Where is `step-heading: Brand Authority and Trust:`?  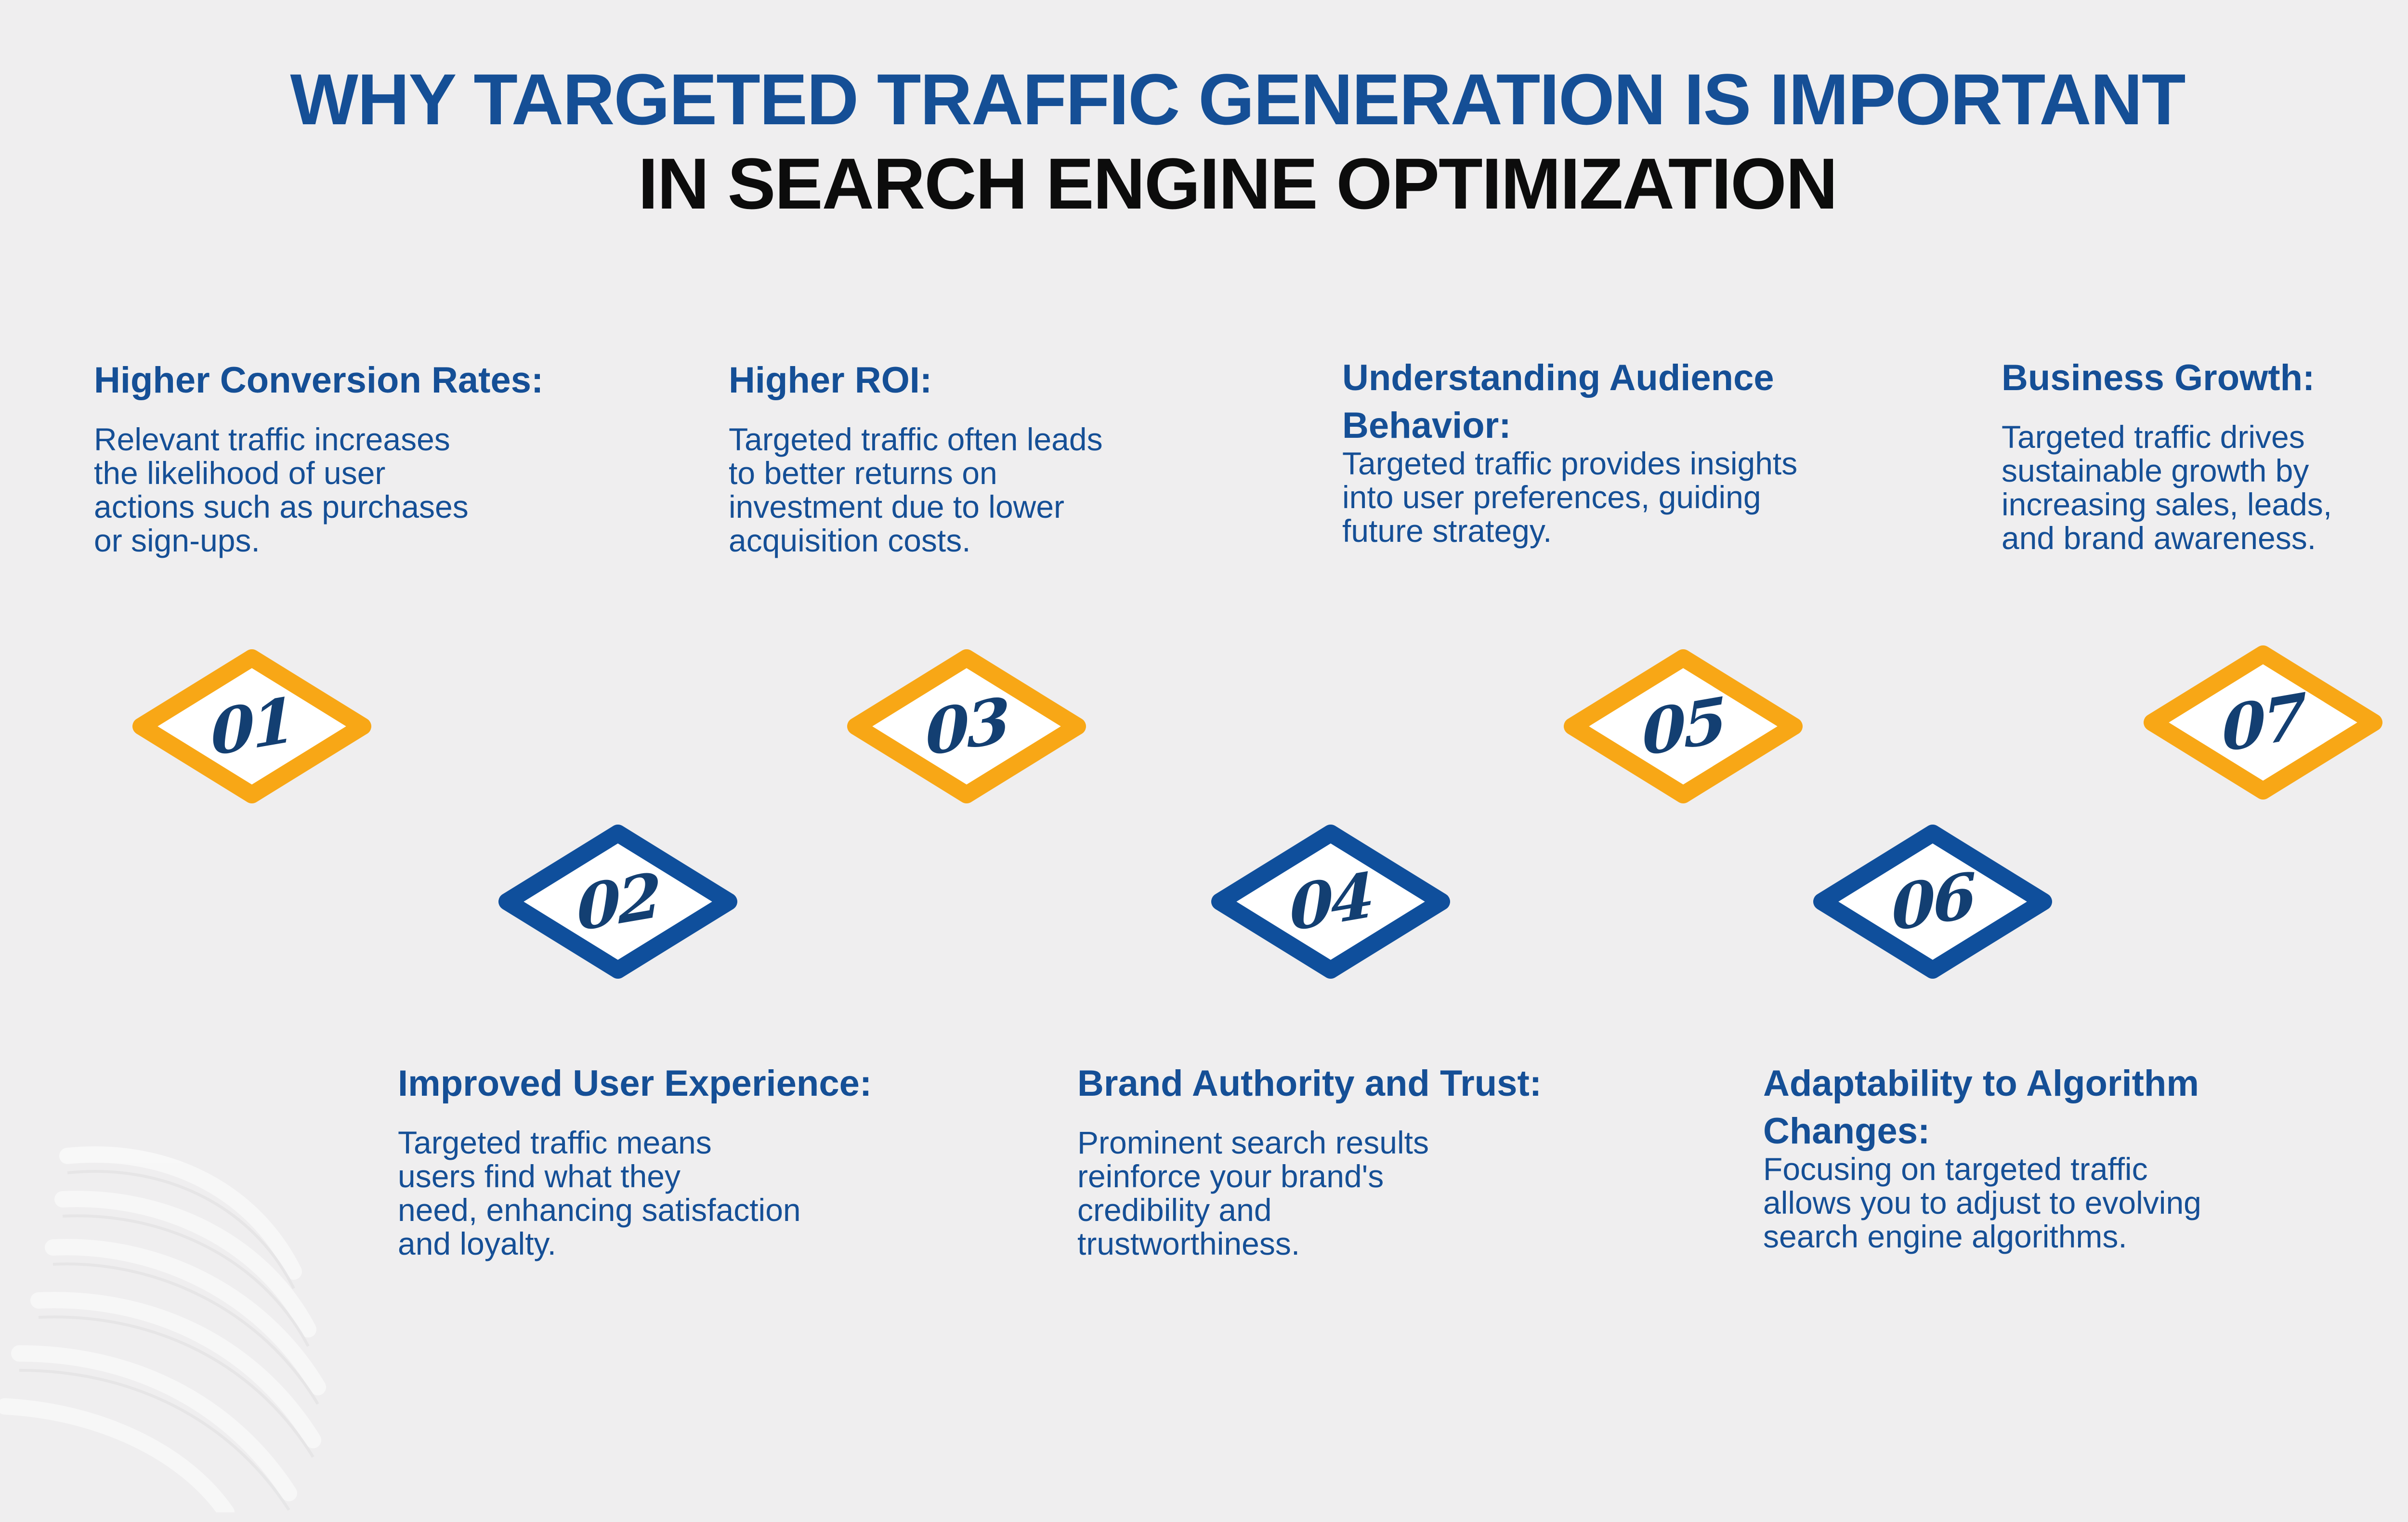 step-heading: Brand Authority and Trust: is located at coordinates (1309, 1083).